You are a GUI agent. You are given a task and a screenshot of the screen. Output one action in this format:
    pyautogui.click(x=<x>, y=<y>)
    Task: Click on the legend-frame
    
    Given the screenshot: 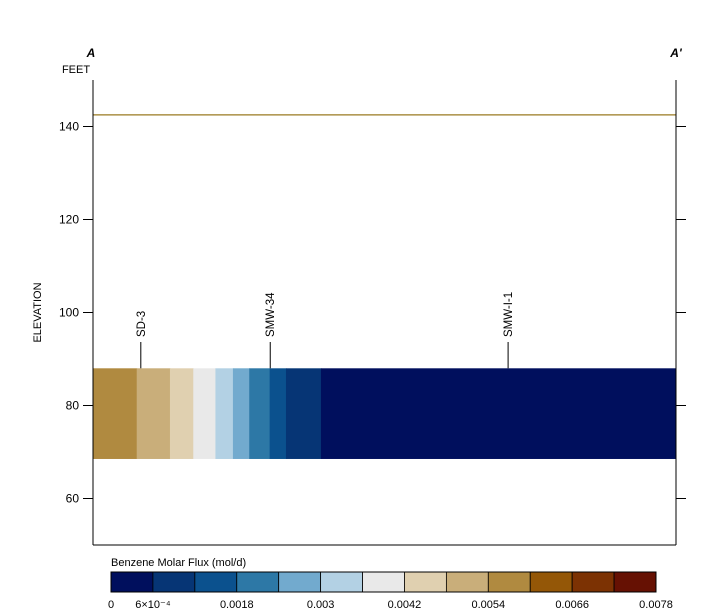 What is the action you would take?
    pyautogui.click(x=383, y=582)
    